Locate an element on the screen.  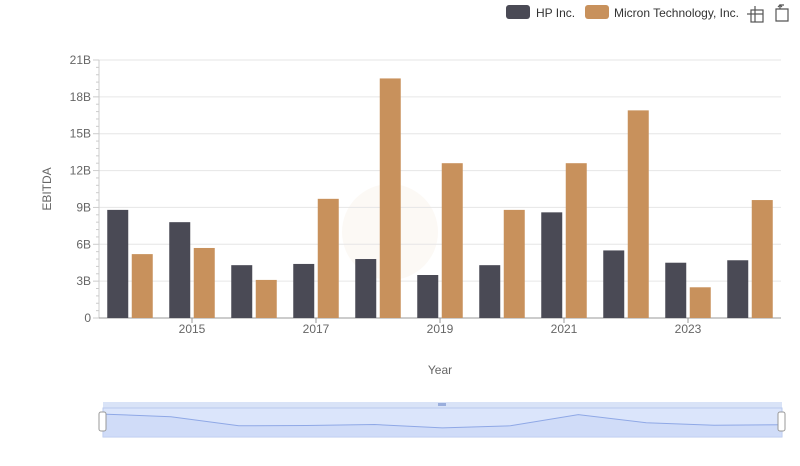
x-tick-labels: 2015 2017 2019 2021 2023 is located at coordinates (440, 327).